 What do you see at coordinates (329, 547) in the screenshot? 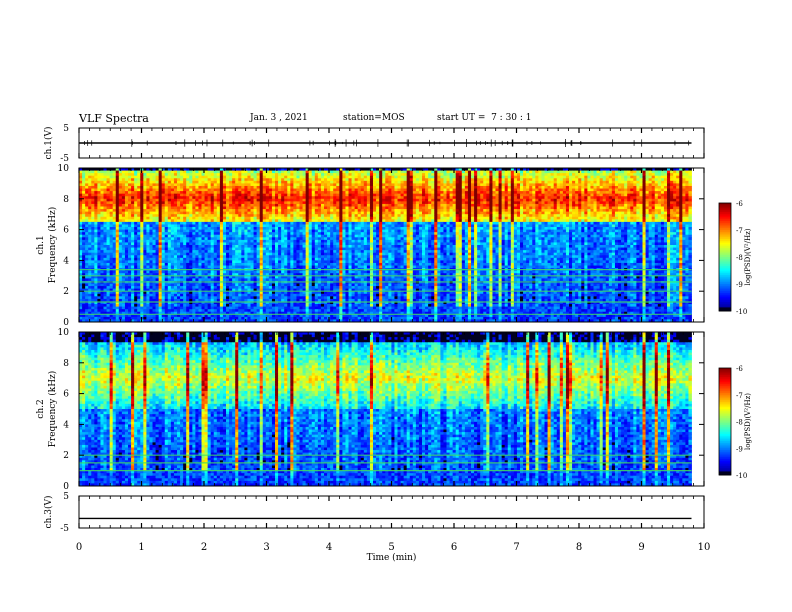
I see `x-tick-label: 4` at bounding box center [329, 547].